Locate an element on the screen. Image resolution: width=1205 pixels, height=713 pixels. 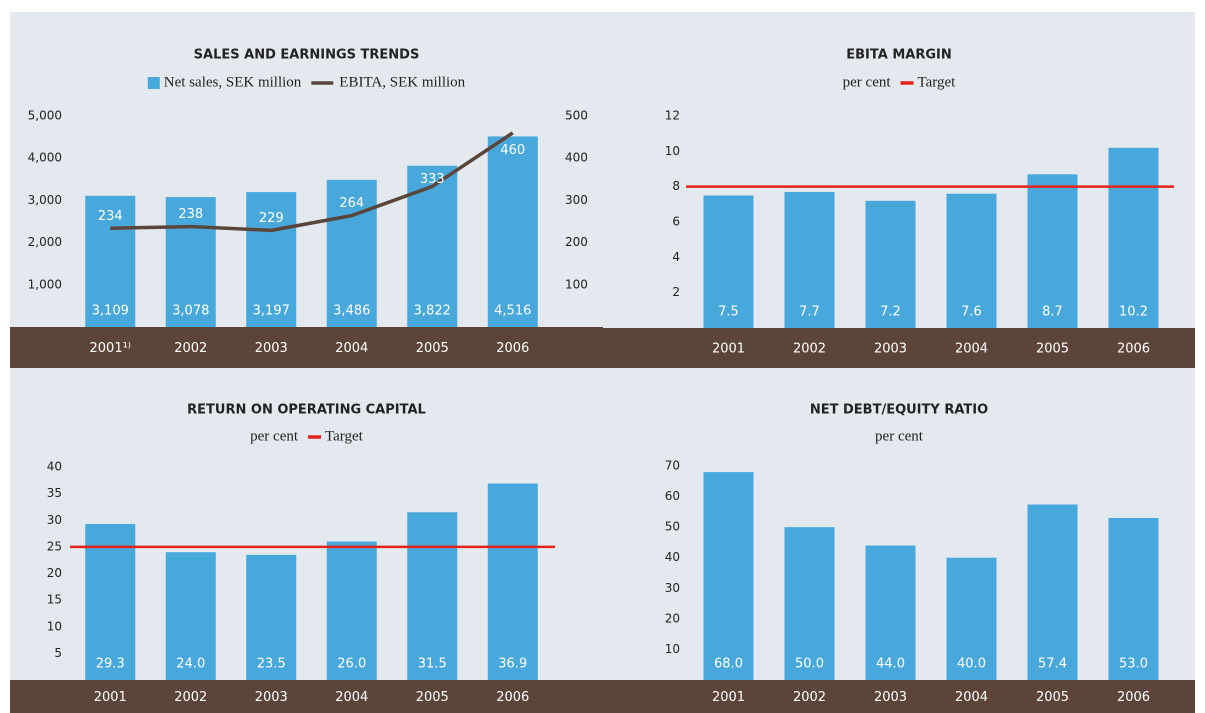
bar-value-label: 40.0 is located at coordinates (971, 664).